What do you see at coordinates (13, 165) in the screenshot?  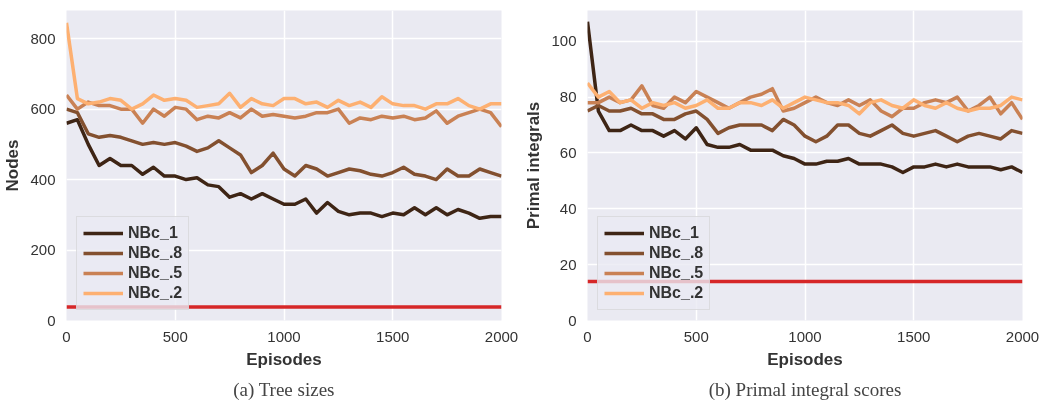 I see `y-axis-title: Nodes` at bounding box center [13, 165].